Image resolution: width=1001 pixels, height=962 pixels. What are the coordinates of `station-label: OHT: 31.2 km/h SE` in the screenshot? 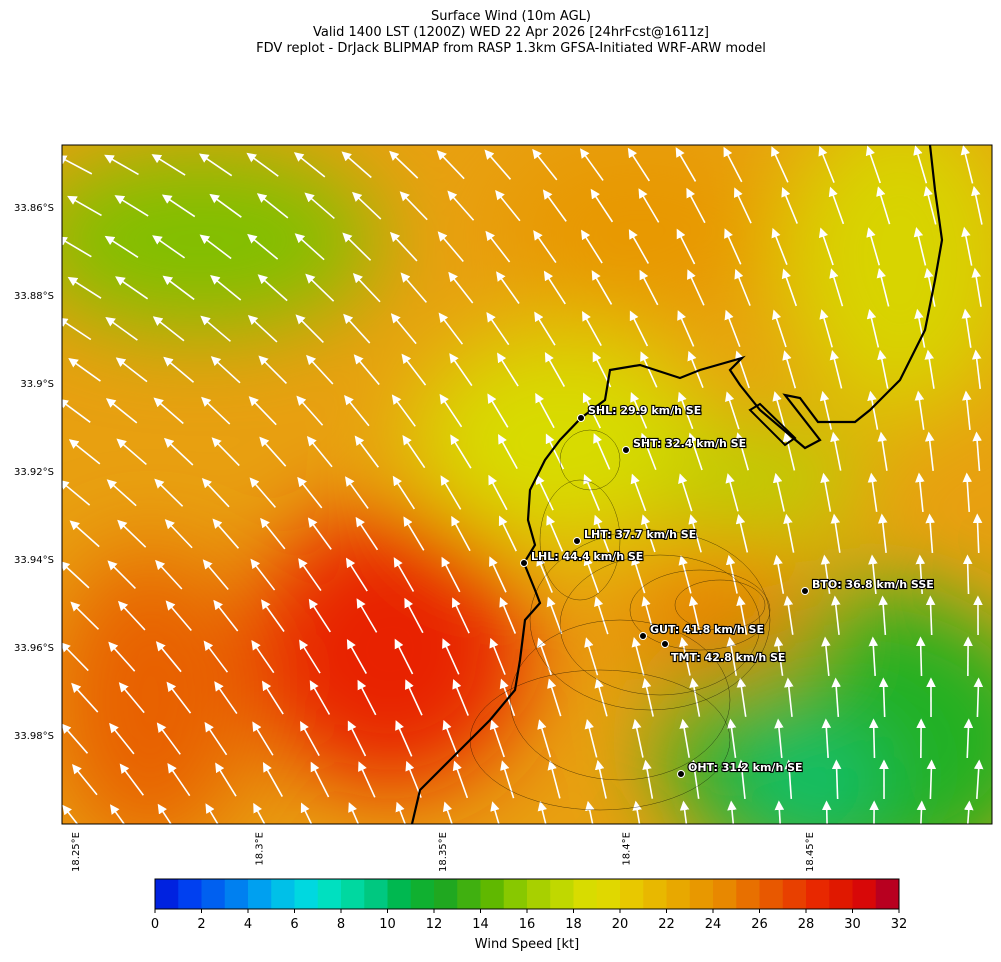 It's located at (745, 767).